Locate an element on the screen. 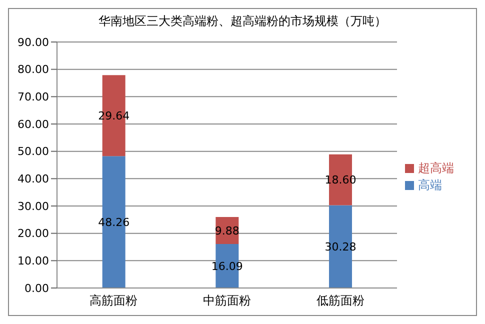 This screenshot has height=324, width=485. legend-label: 超高端 is located at coordinates (436, 168).